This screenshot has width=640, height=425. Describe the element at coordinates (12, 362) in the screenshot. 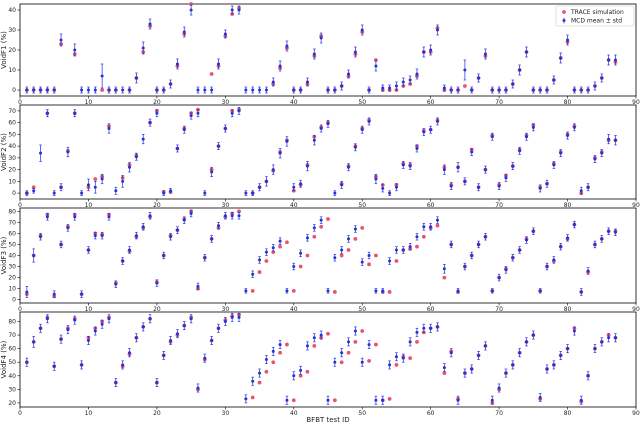

I see `y-tick-label: 50` at that location.